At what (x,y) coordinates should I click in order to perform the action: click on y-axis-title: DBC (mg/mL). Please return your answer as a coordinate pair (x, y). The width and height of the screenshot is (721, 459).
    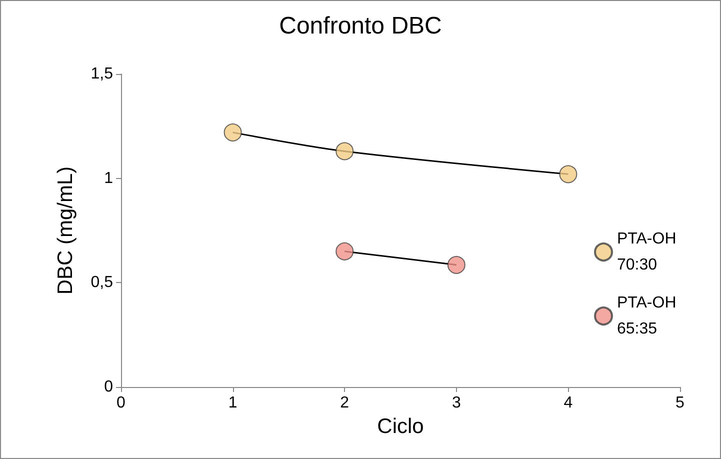
    Looking at the image, I should click on (65, 230).